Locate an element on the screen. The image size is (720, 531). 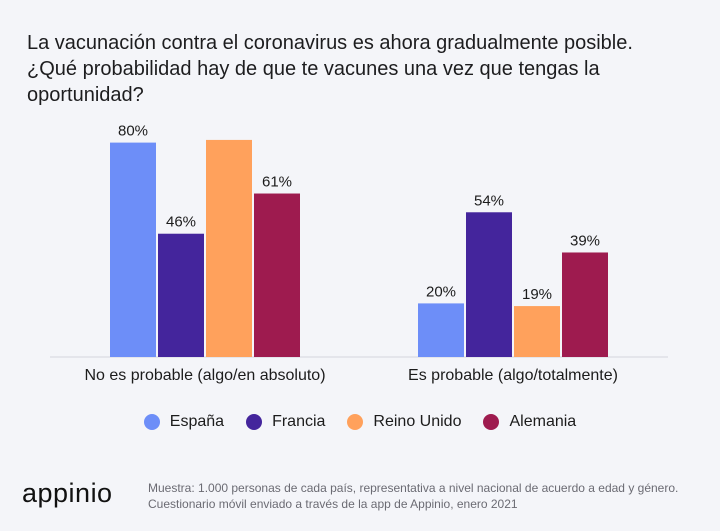
legend-label: Reino Unido is located at coordinates (417, 421).